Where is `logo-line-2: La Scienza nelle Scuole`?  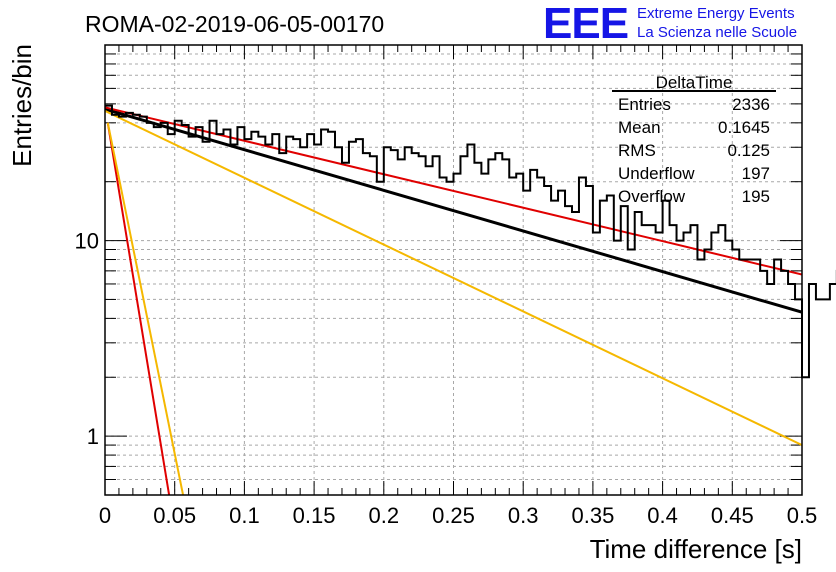 logo-line-2: La Scienza nelle Scuole is located at coordinates (717, 32).